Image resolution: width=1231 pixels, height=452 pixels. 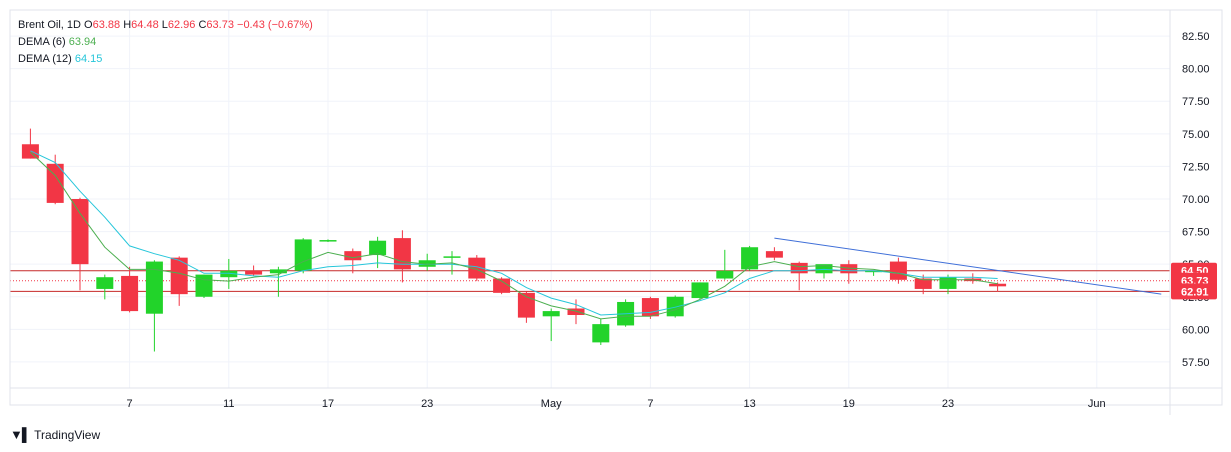 I want to click on y-tick-label: 57.50, so click(x=1196, y=363).